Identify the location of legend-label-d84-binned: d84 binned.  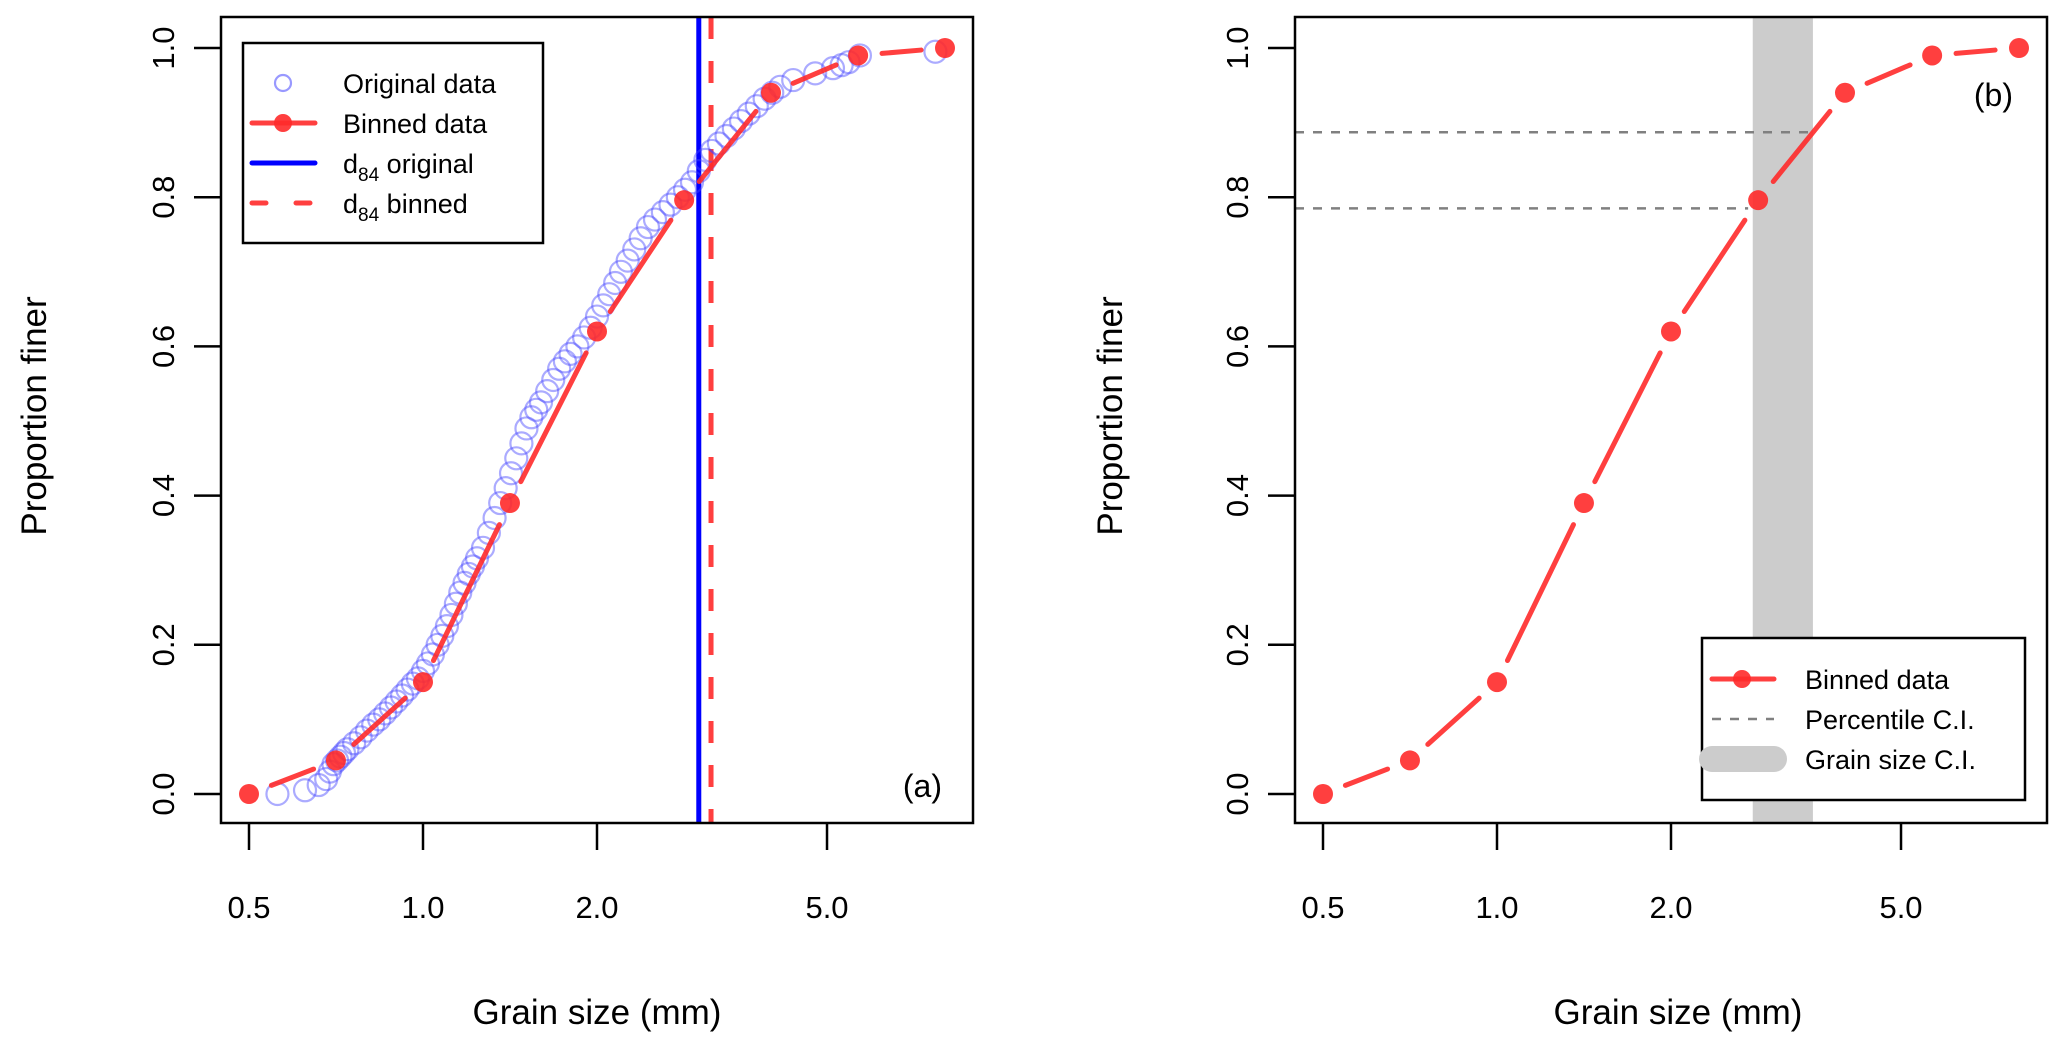
(405, 207).